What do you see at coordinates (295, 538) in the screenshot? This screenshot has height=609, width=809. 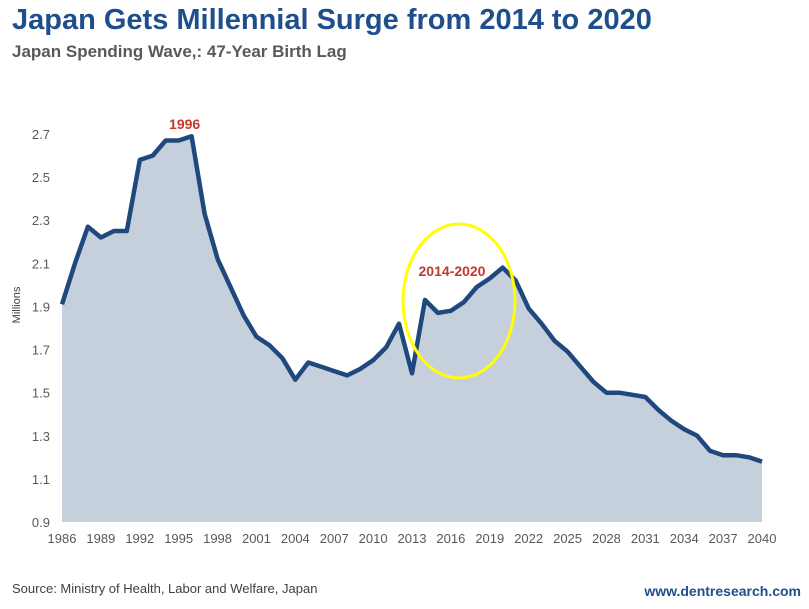 I see `x-tick-label: 2004` at bounding box center [295, 538].